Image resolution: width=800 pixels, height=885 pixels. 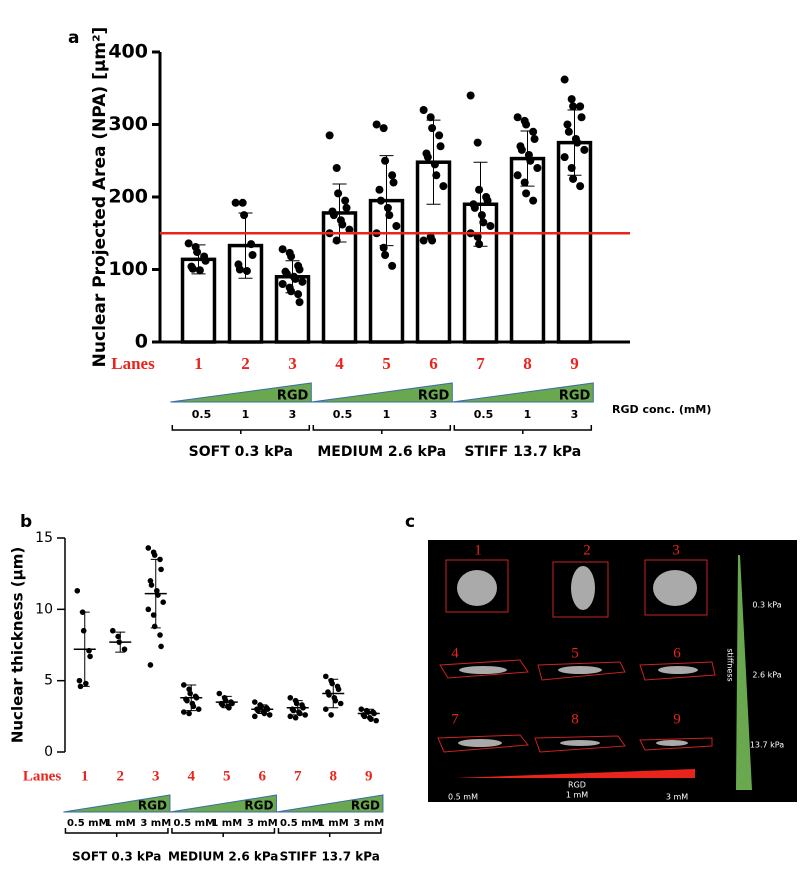 I want to click on conc-label: 3, so click(x=293, y=414).